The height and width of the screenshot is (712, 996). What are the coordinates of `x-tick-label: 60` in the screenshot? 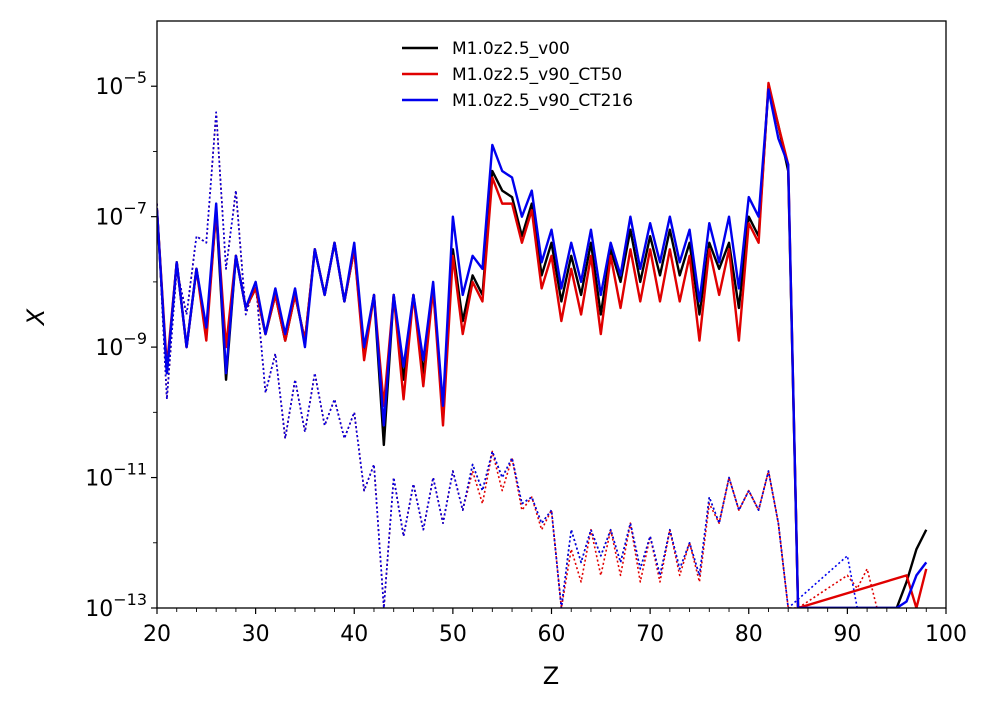 It's located at (552, 634).